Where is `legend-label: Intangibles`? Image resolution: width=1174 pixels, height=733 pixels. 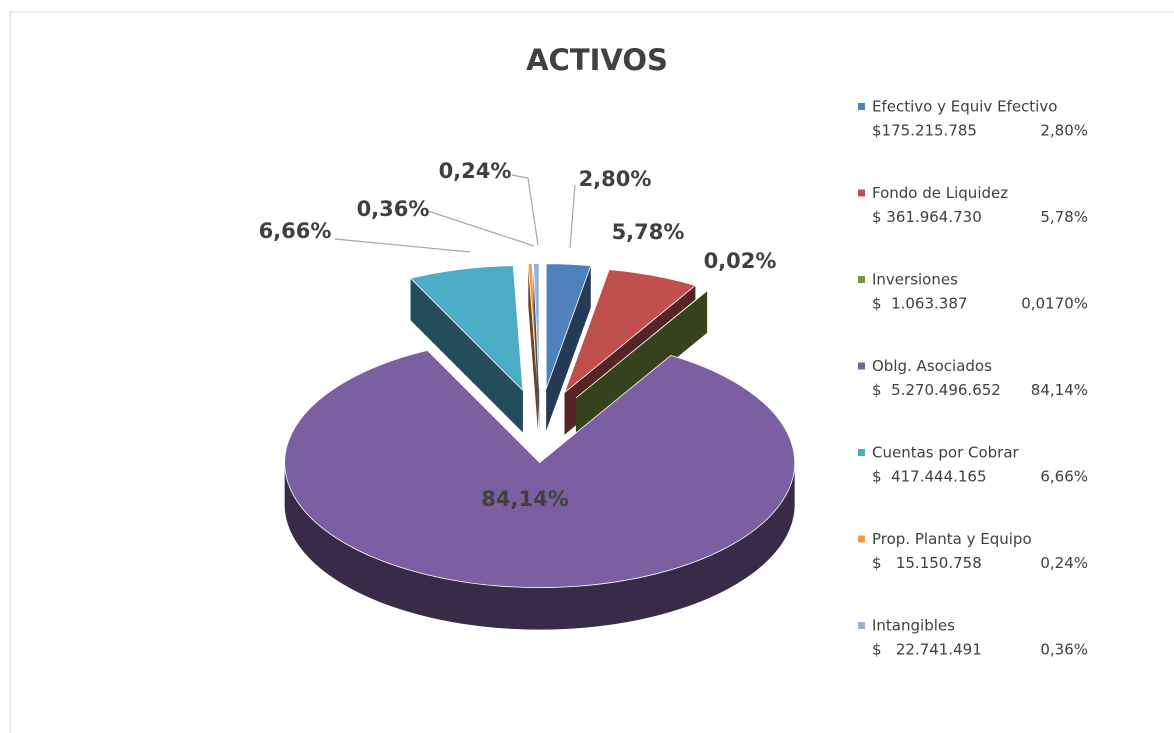 legend-label: Intangibles is located at coordinates (913, 626).